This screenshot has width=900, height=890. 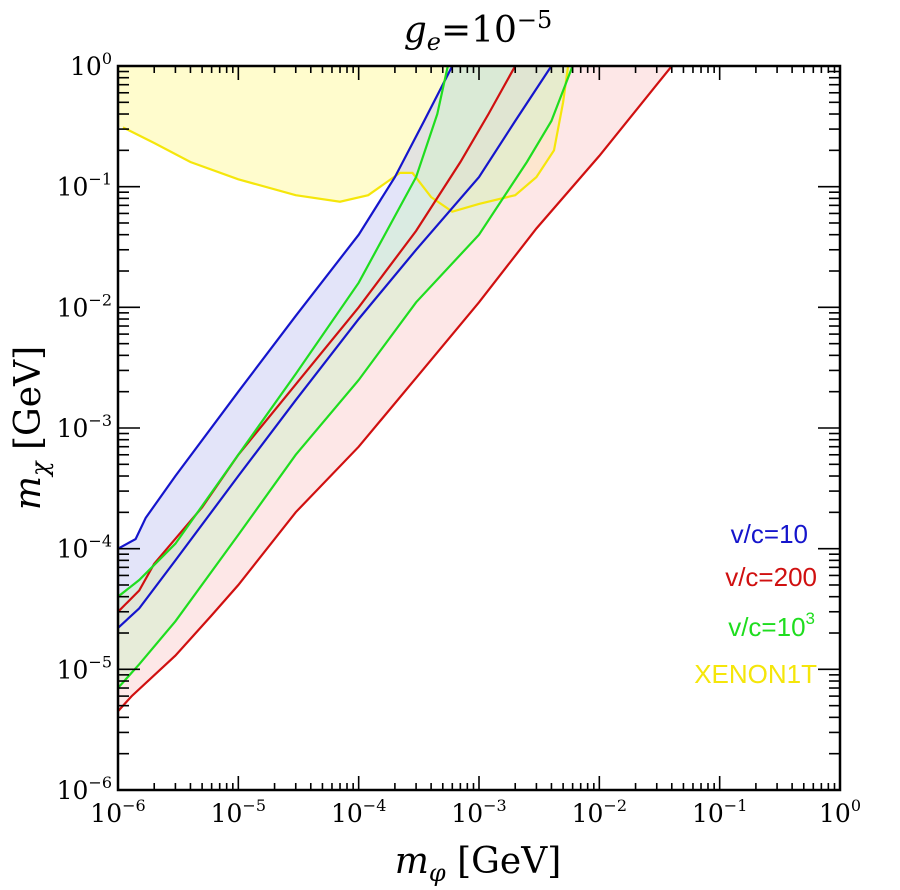 I want to click on x-axis-label: mφ [GeV], so click(x=478, y=864).